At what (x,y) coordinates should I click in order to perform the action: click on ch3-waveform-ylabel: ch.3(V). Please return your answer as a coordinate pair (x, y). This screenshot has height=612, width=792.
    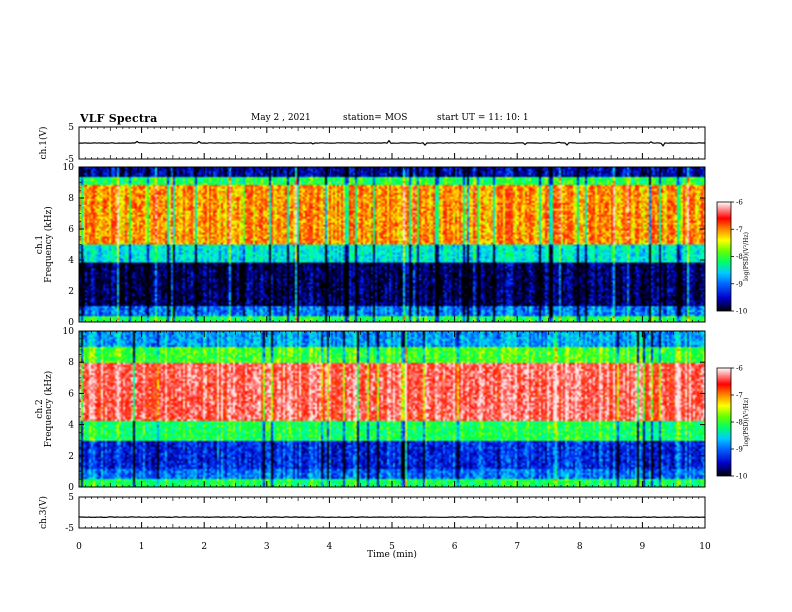
    Looking at the image, I should click on (43, 512).